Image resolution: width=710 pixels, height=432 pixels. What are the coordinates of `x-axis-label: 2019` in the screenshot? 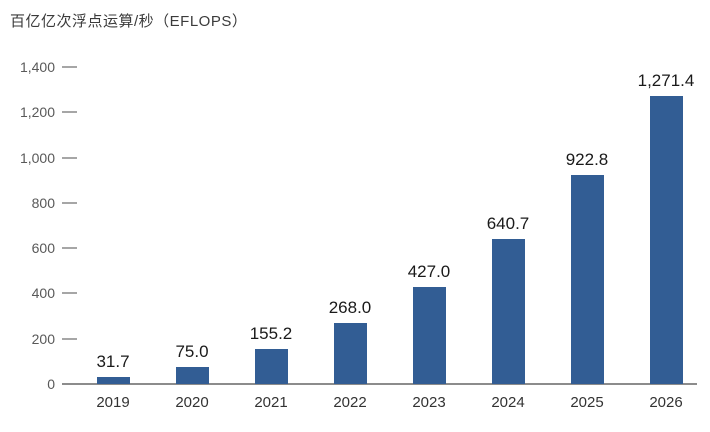 It's located at (113, 402).